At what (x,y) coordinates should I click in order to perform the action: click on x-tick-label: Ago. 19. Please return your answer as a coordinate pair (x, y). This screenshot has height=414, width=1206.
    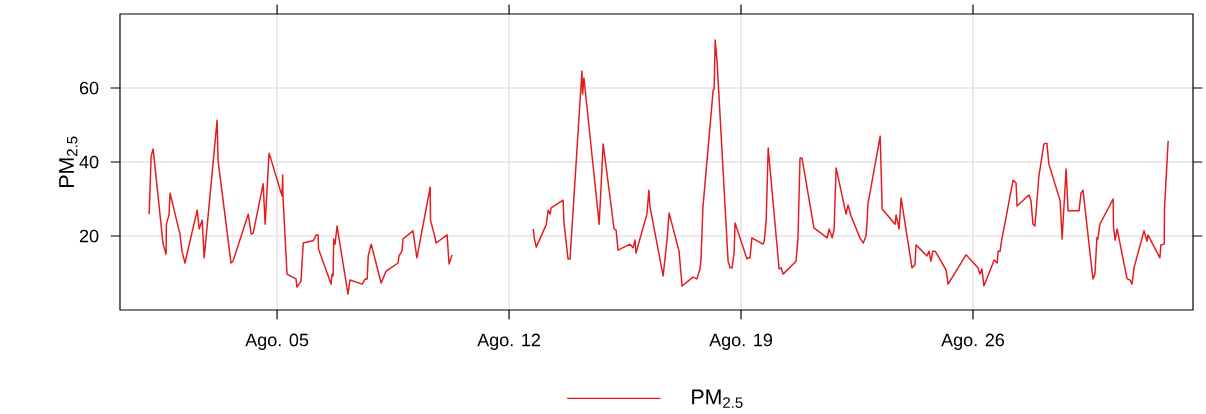
    Looking at the image, I should click on (741, 341).